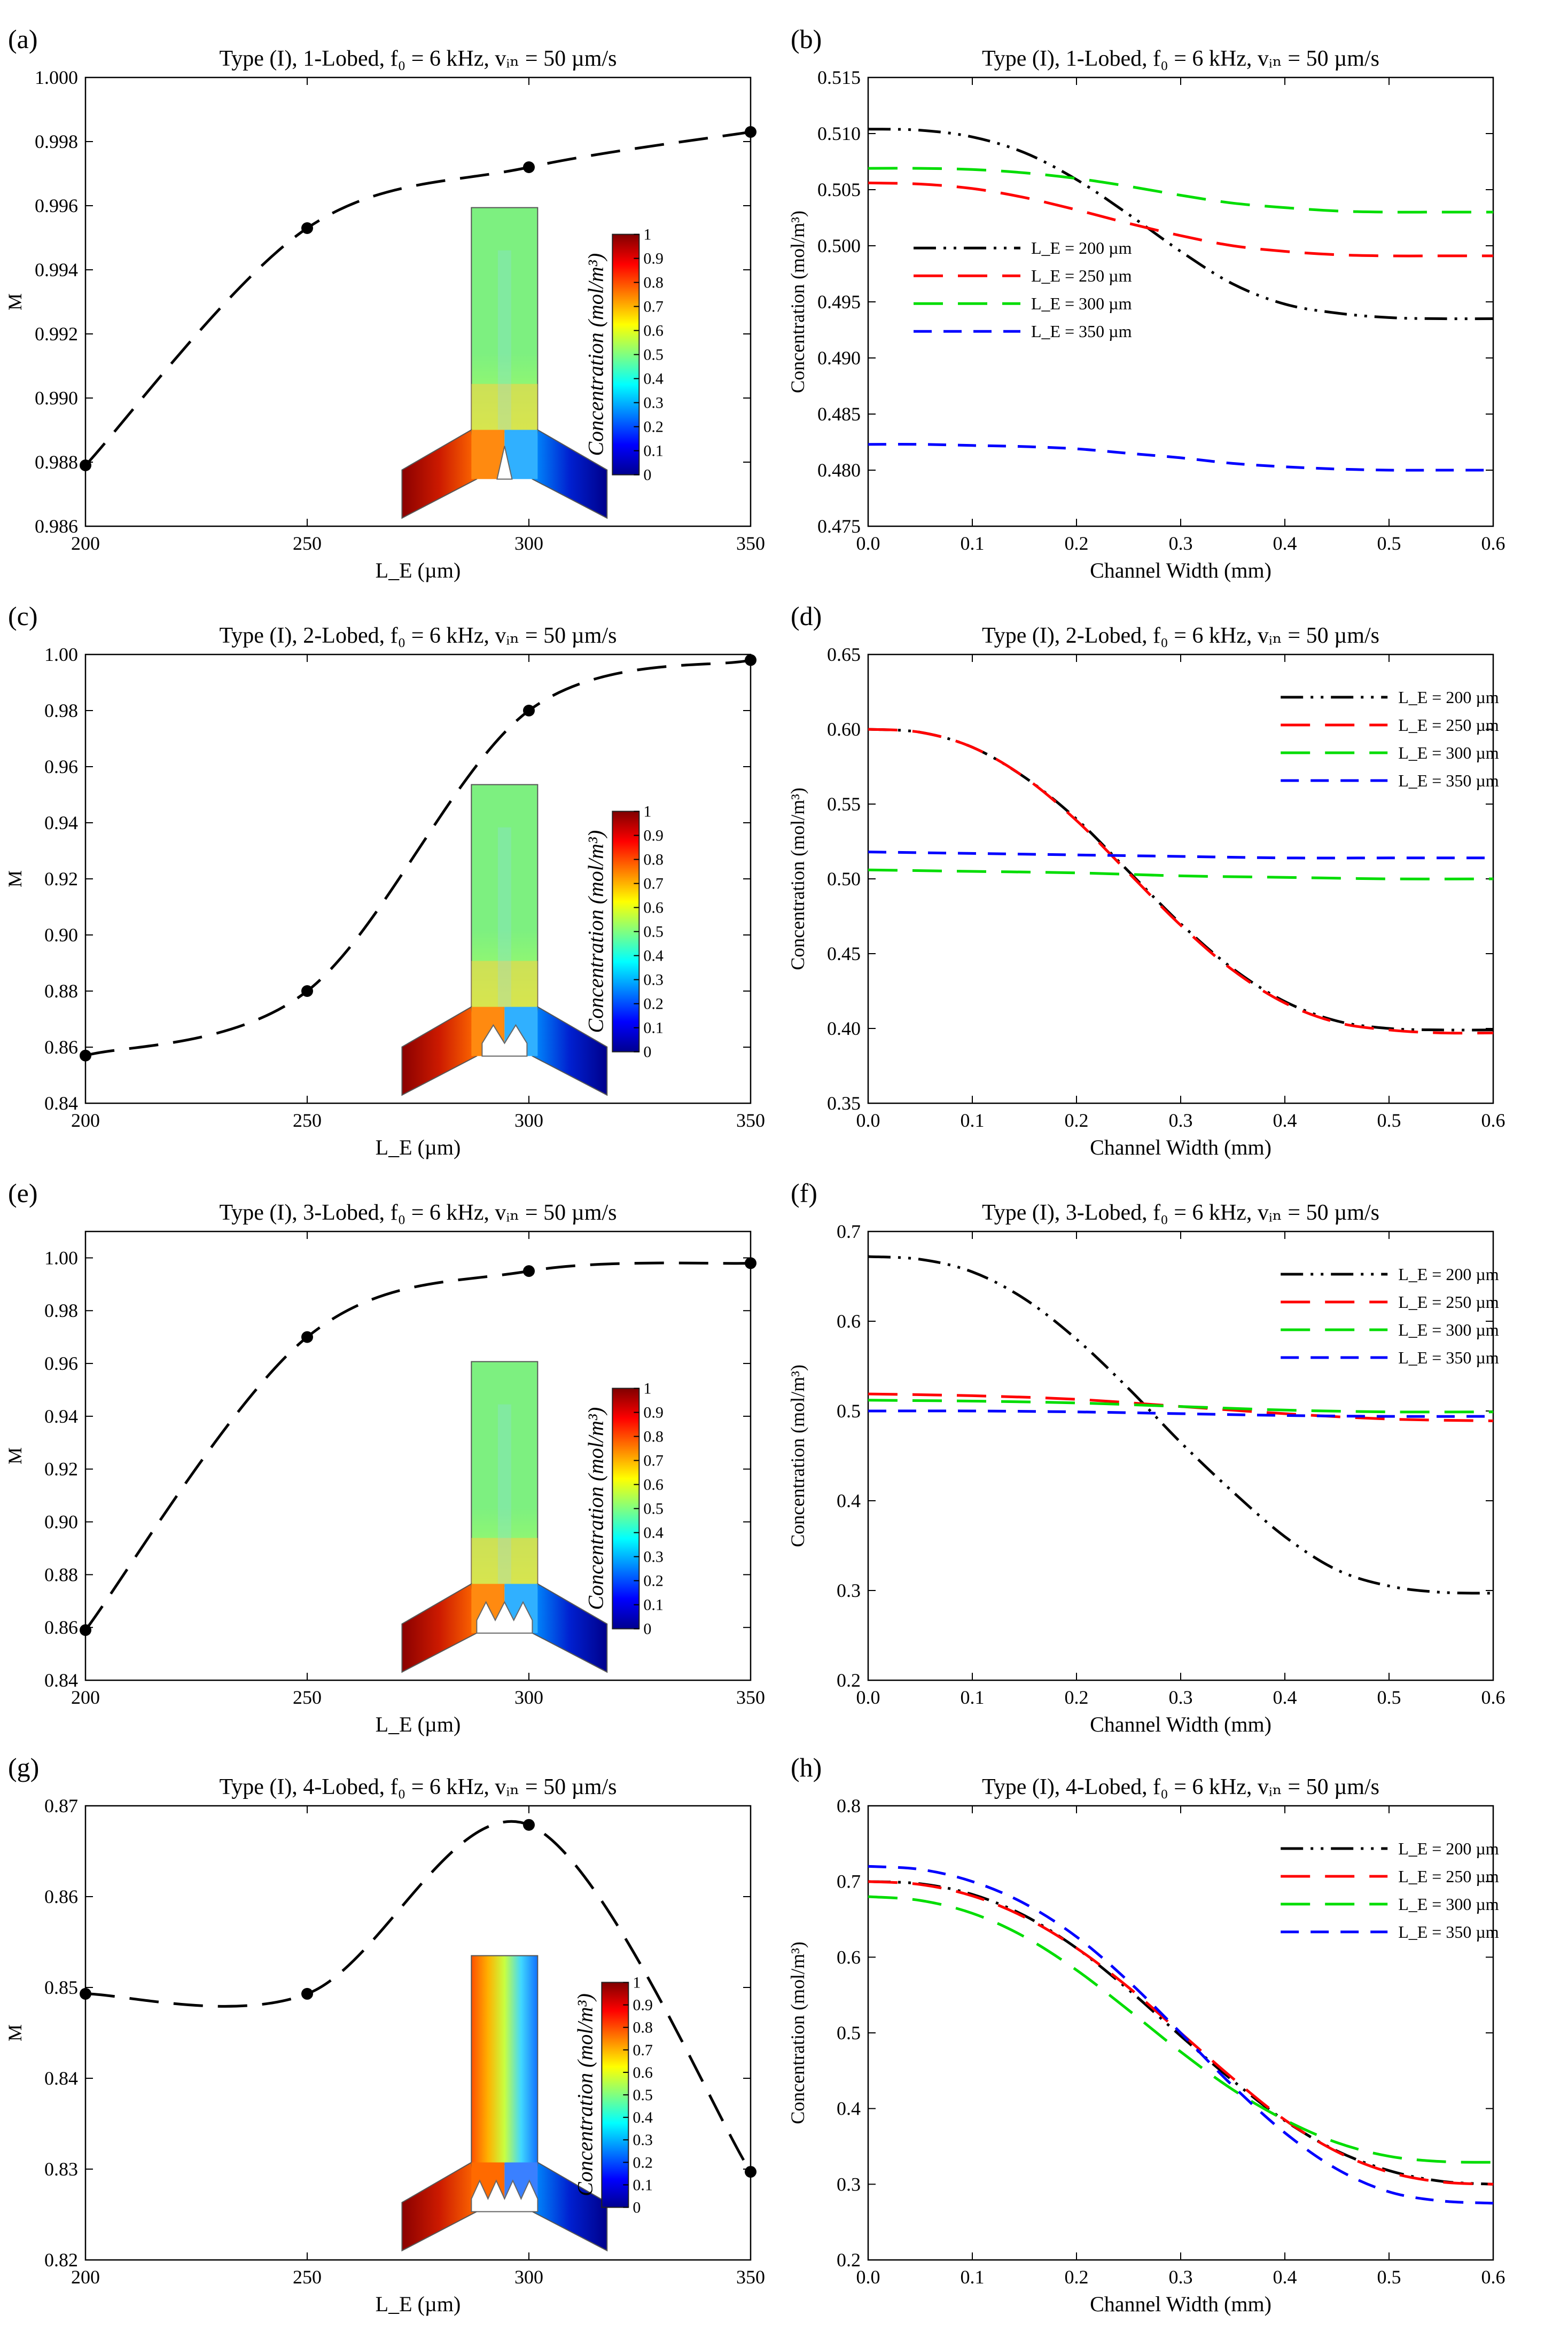  What do you see at coordinates (418, 2033) in the screenshot?
I see `plot-frame` at bounding box center [418, 2033].